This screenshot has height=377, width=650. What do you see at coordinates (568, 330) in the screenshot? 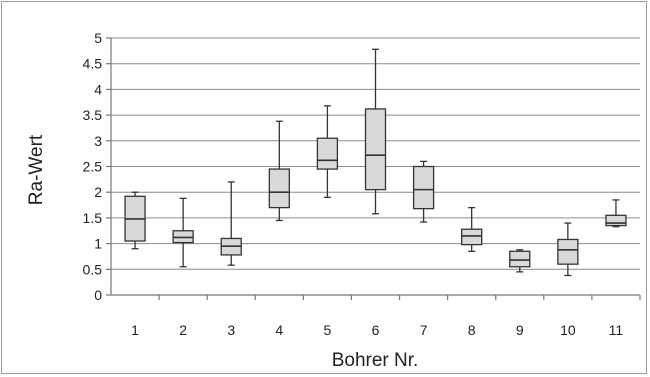
I see `x-tick-label: 10` at bounding box center [568, 330].